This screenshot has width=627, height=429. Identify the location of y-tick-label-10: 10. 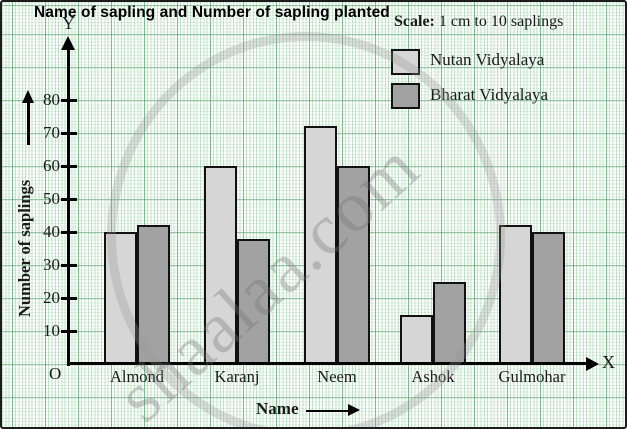
(51, 330).